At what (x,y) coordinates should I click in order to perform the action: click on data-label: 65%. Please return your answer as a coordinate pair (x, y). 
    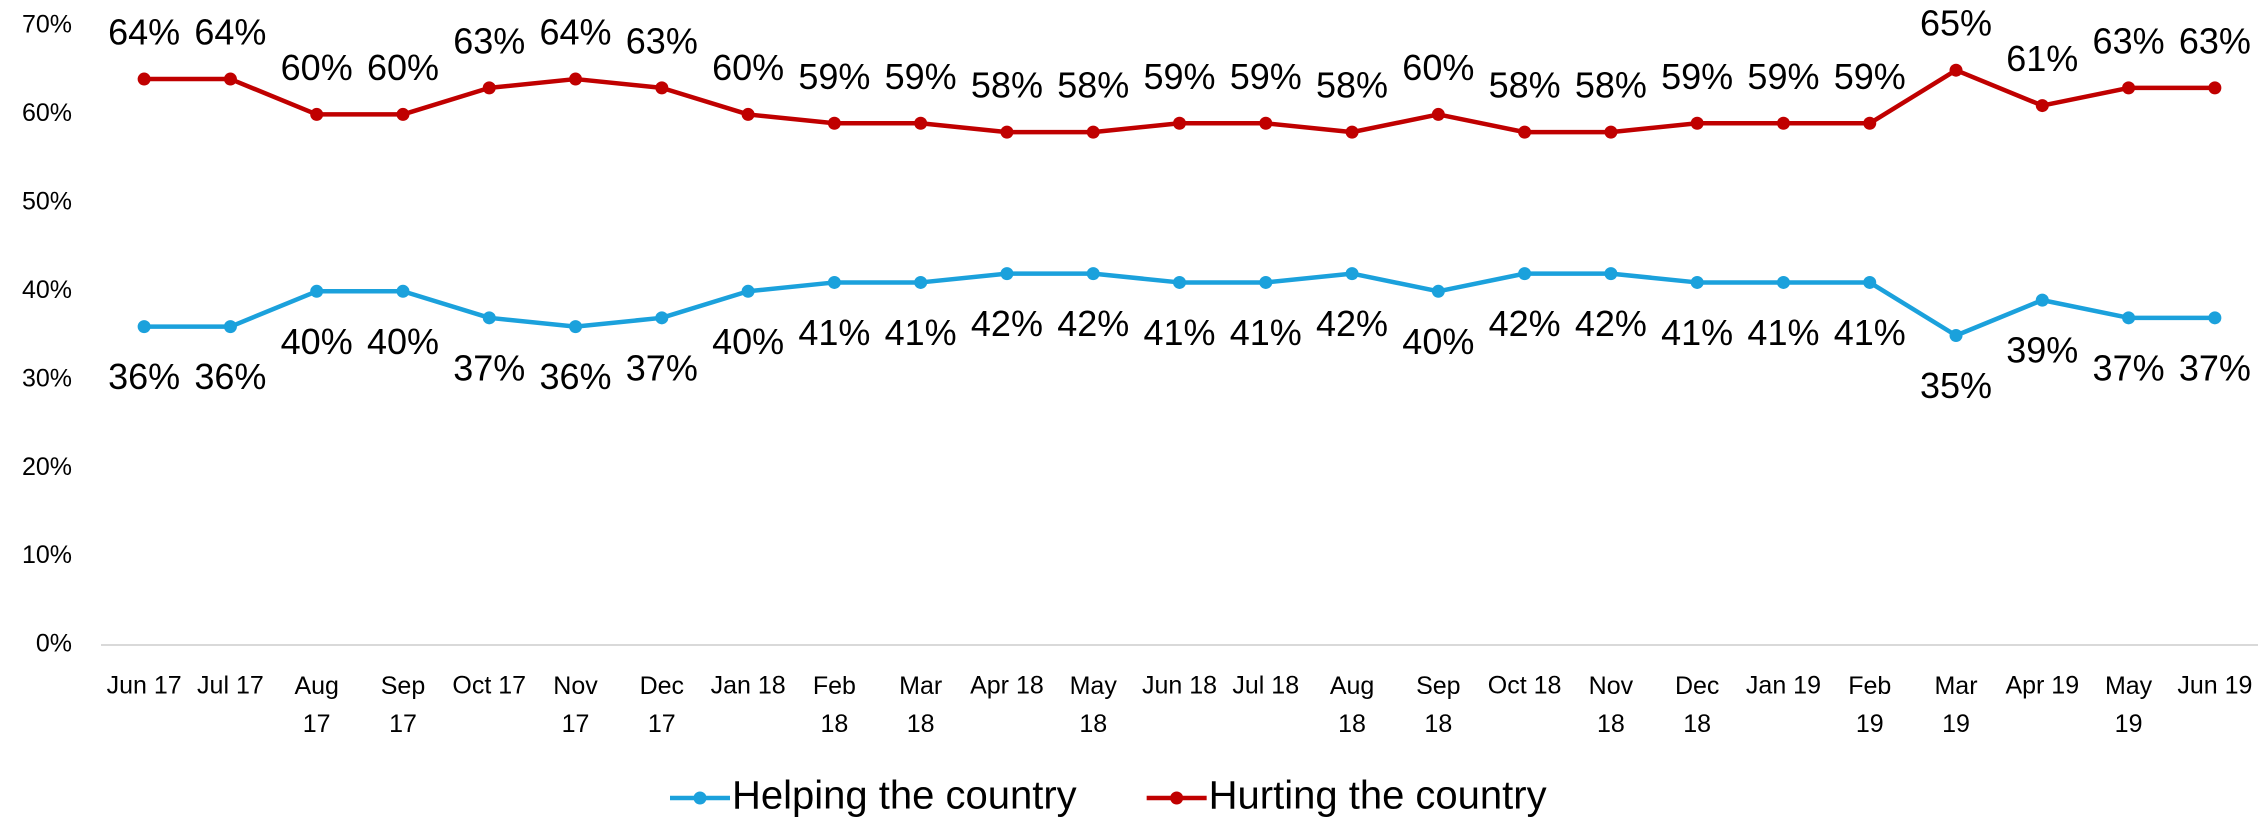
    Looking at the image, I should click on (1956, 23).